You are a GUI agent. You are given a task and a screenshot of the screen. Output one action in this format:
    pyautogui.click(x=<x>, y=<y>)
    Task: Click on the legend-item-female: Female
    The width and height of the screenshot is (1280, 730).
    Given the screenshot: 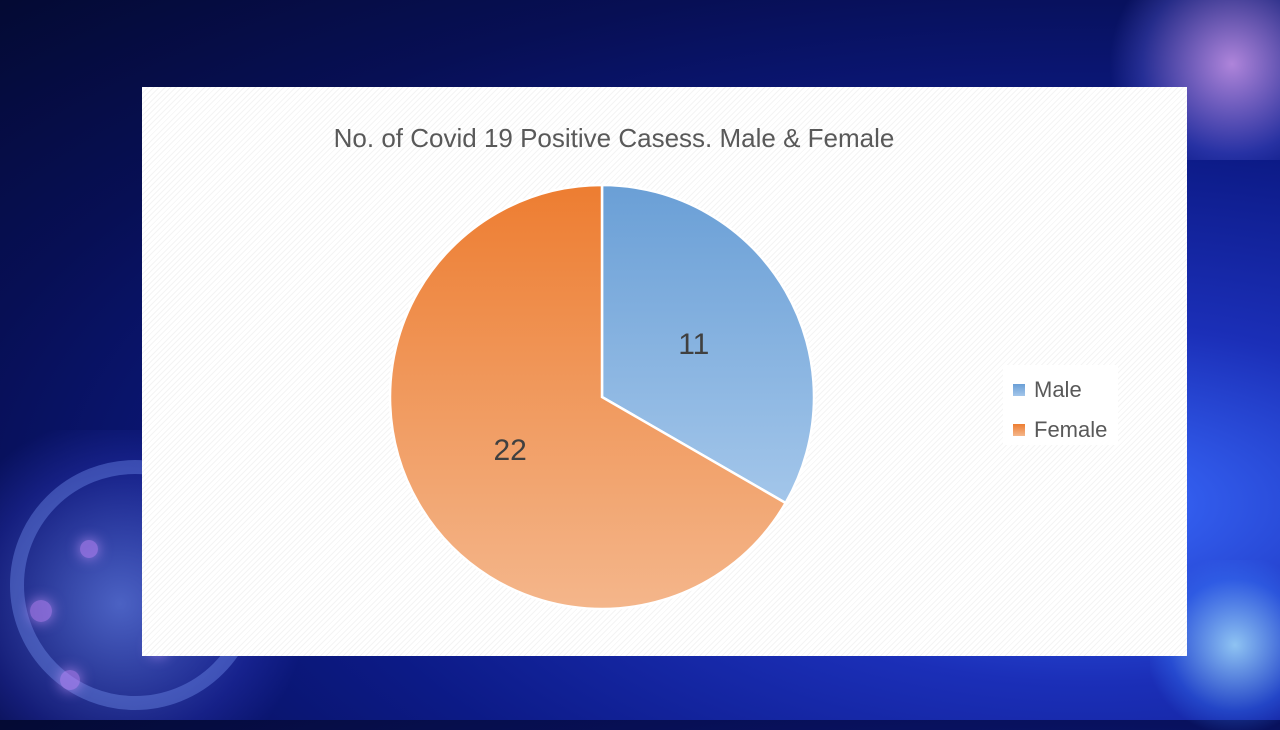 What is the action you would take?
    pyautogui.click(x=1065, y=430)
    